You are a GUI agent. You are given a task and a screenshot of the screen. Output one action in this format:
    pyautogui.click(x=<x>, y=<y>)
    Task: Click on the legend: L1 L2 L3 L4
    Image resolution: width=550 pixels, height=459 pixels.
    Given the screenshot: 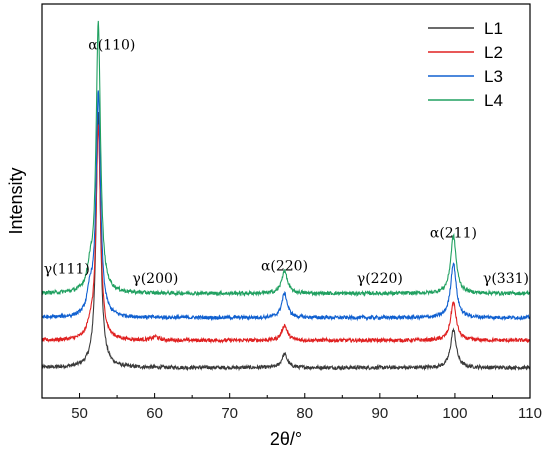 What is the action you would take?
    pyautogui.click(x=465, y=64)
    